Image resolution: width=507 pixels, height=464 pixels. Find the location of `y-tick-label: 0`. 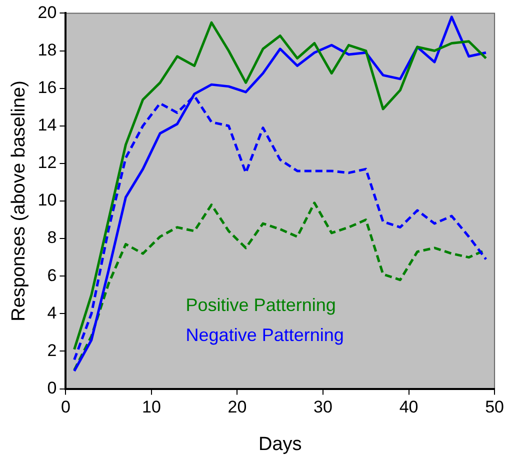

y-tick-label: 0 is located at coordinates (52, 388).